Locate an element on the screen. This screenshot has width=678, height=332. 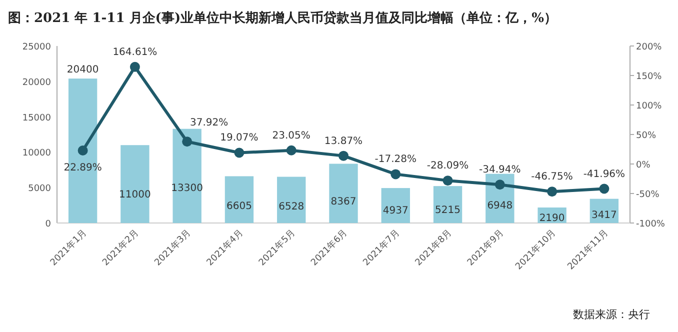
source-note: 数据来源：央行 is located at coordinates (611, 314).